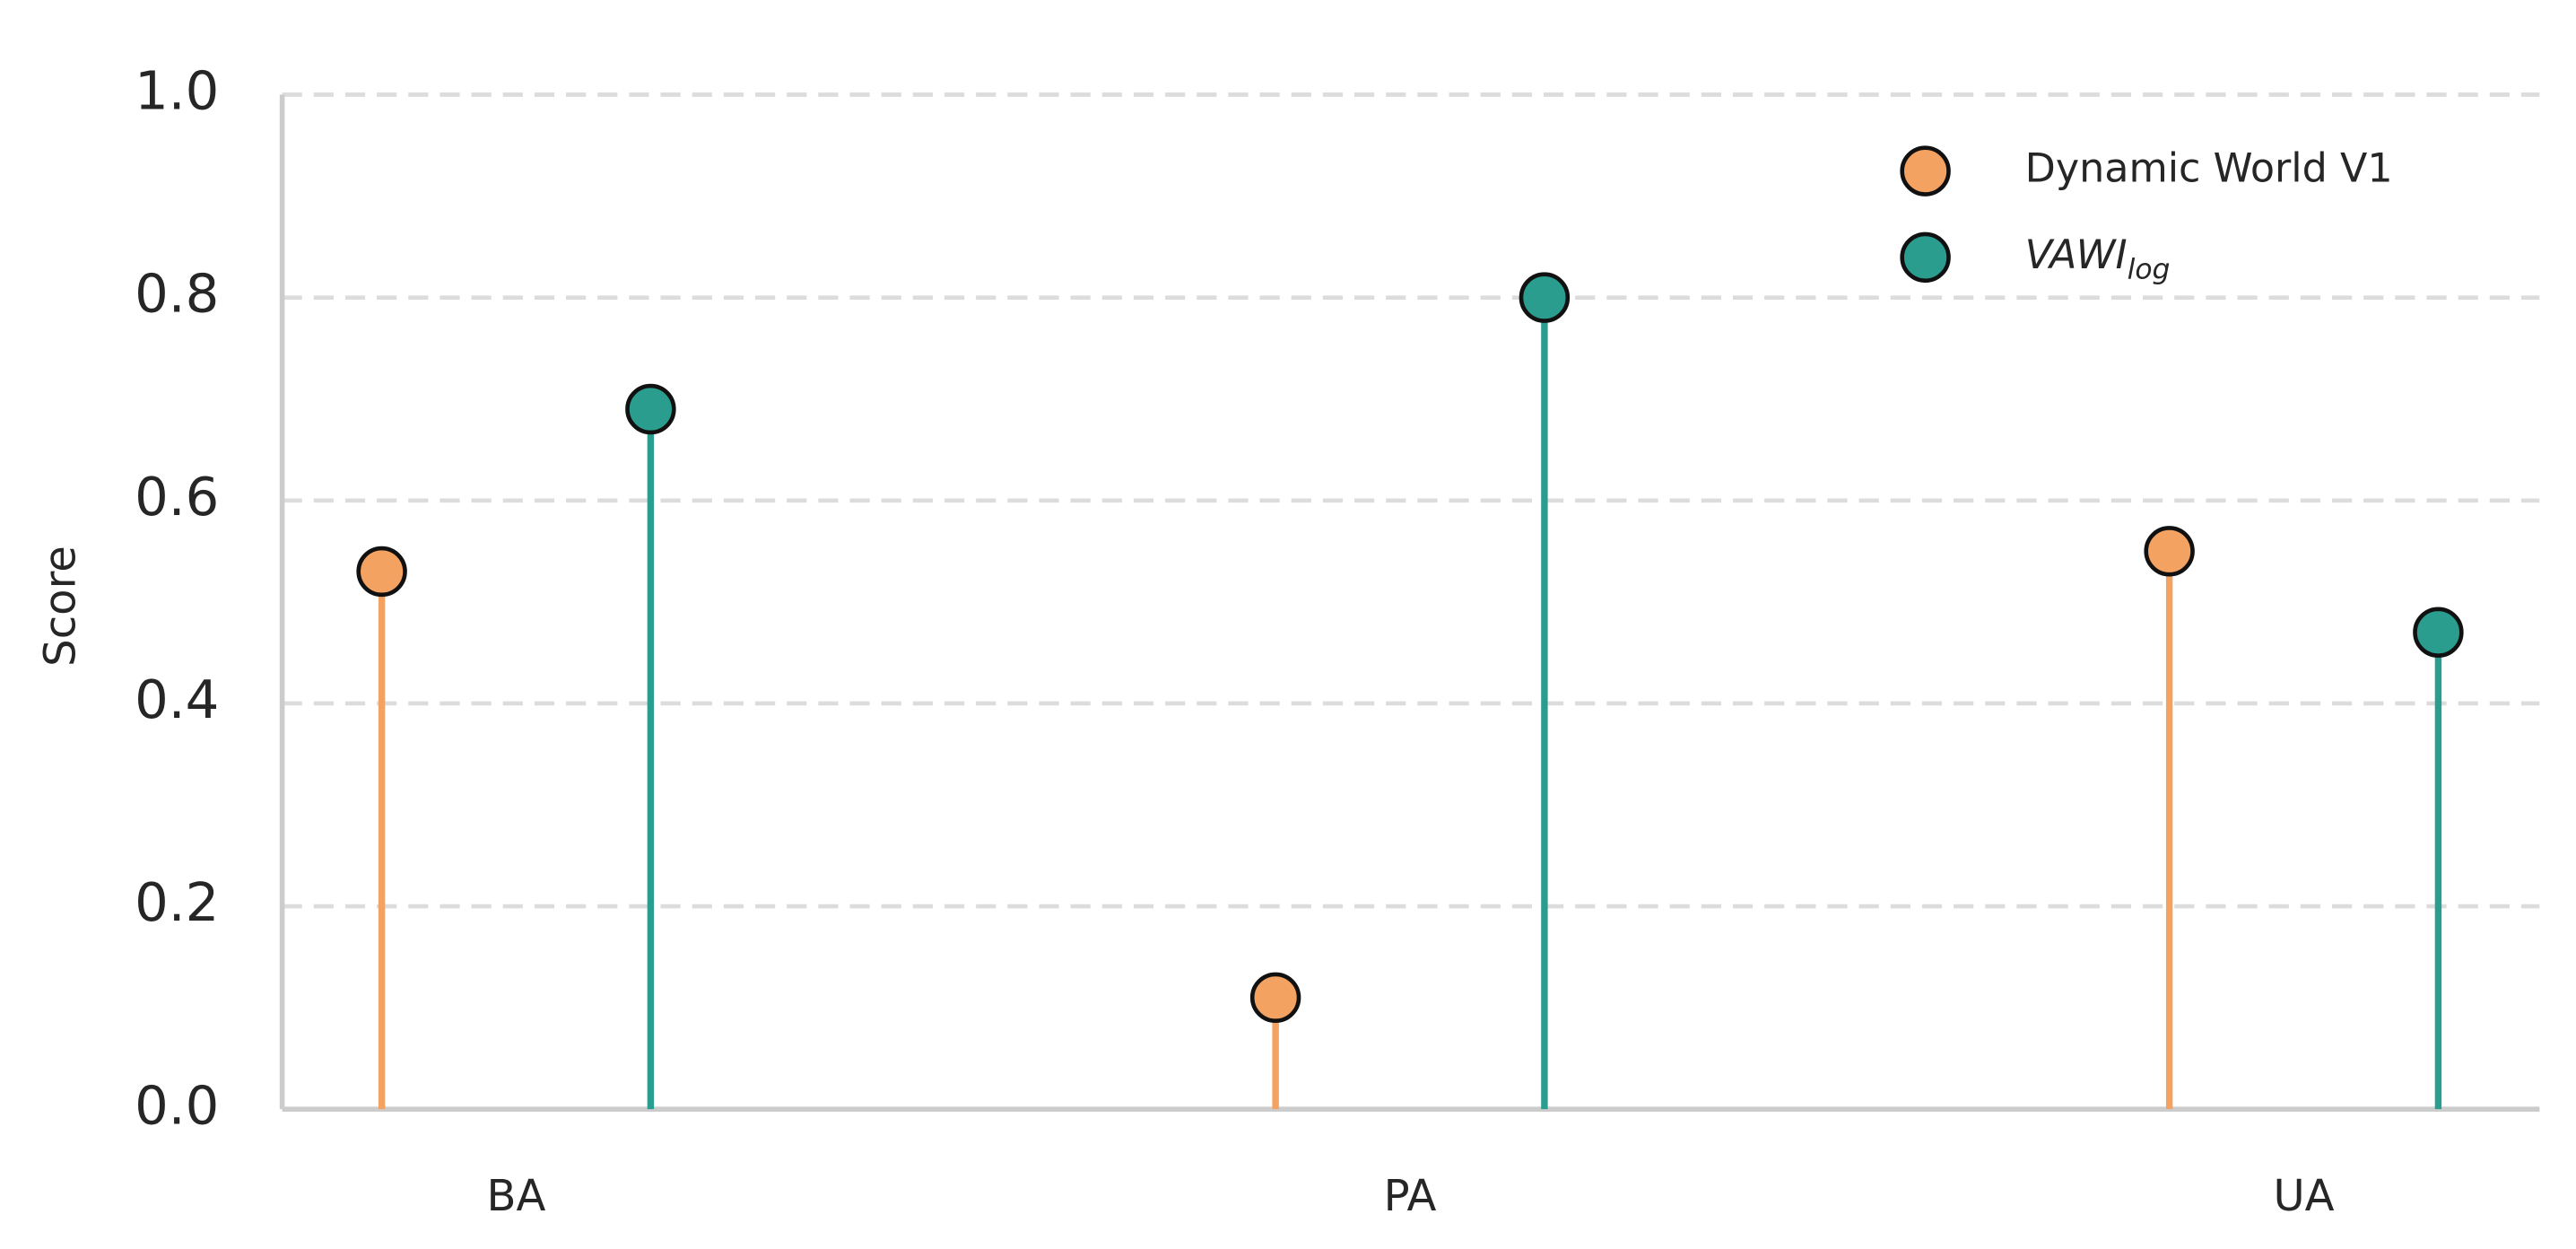 Image resolution: width=2576 pixels, height=1249 pixels. I want to click on y-tick-label: 1.0, so click(177, 91).